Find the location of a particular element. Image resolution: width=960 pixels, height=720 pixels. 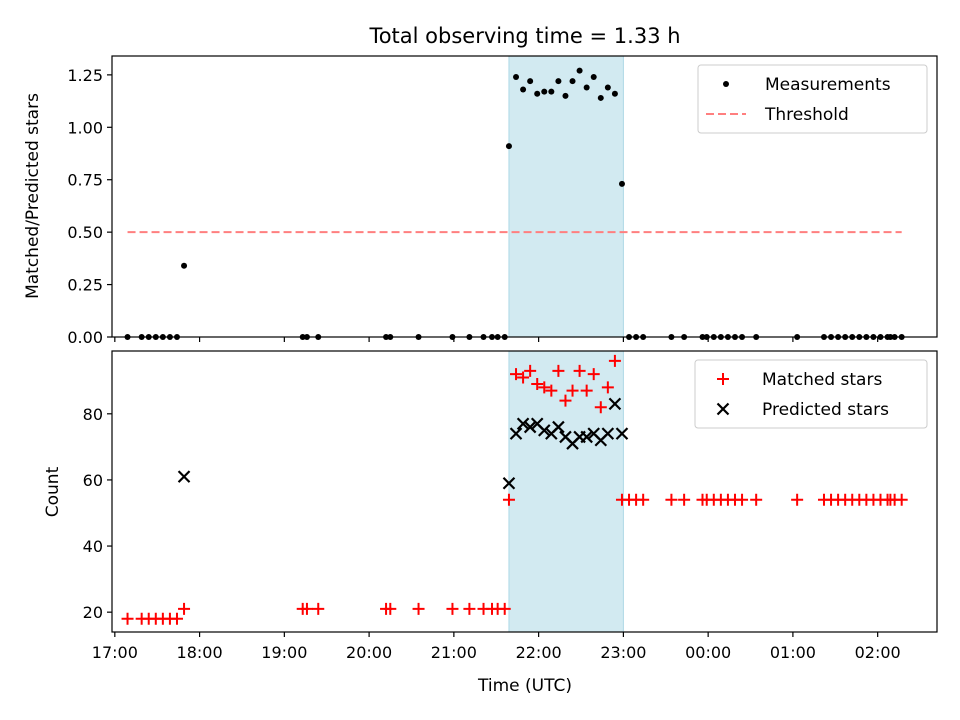

bottom-xtick-label-8: 01:00 is located at coordinates (793, 652).